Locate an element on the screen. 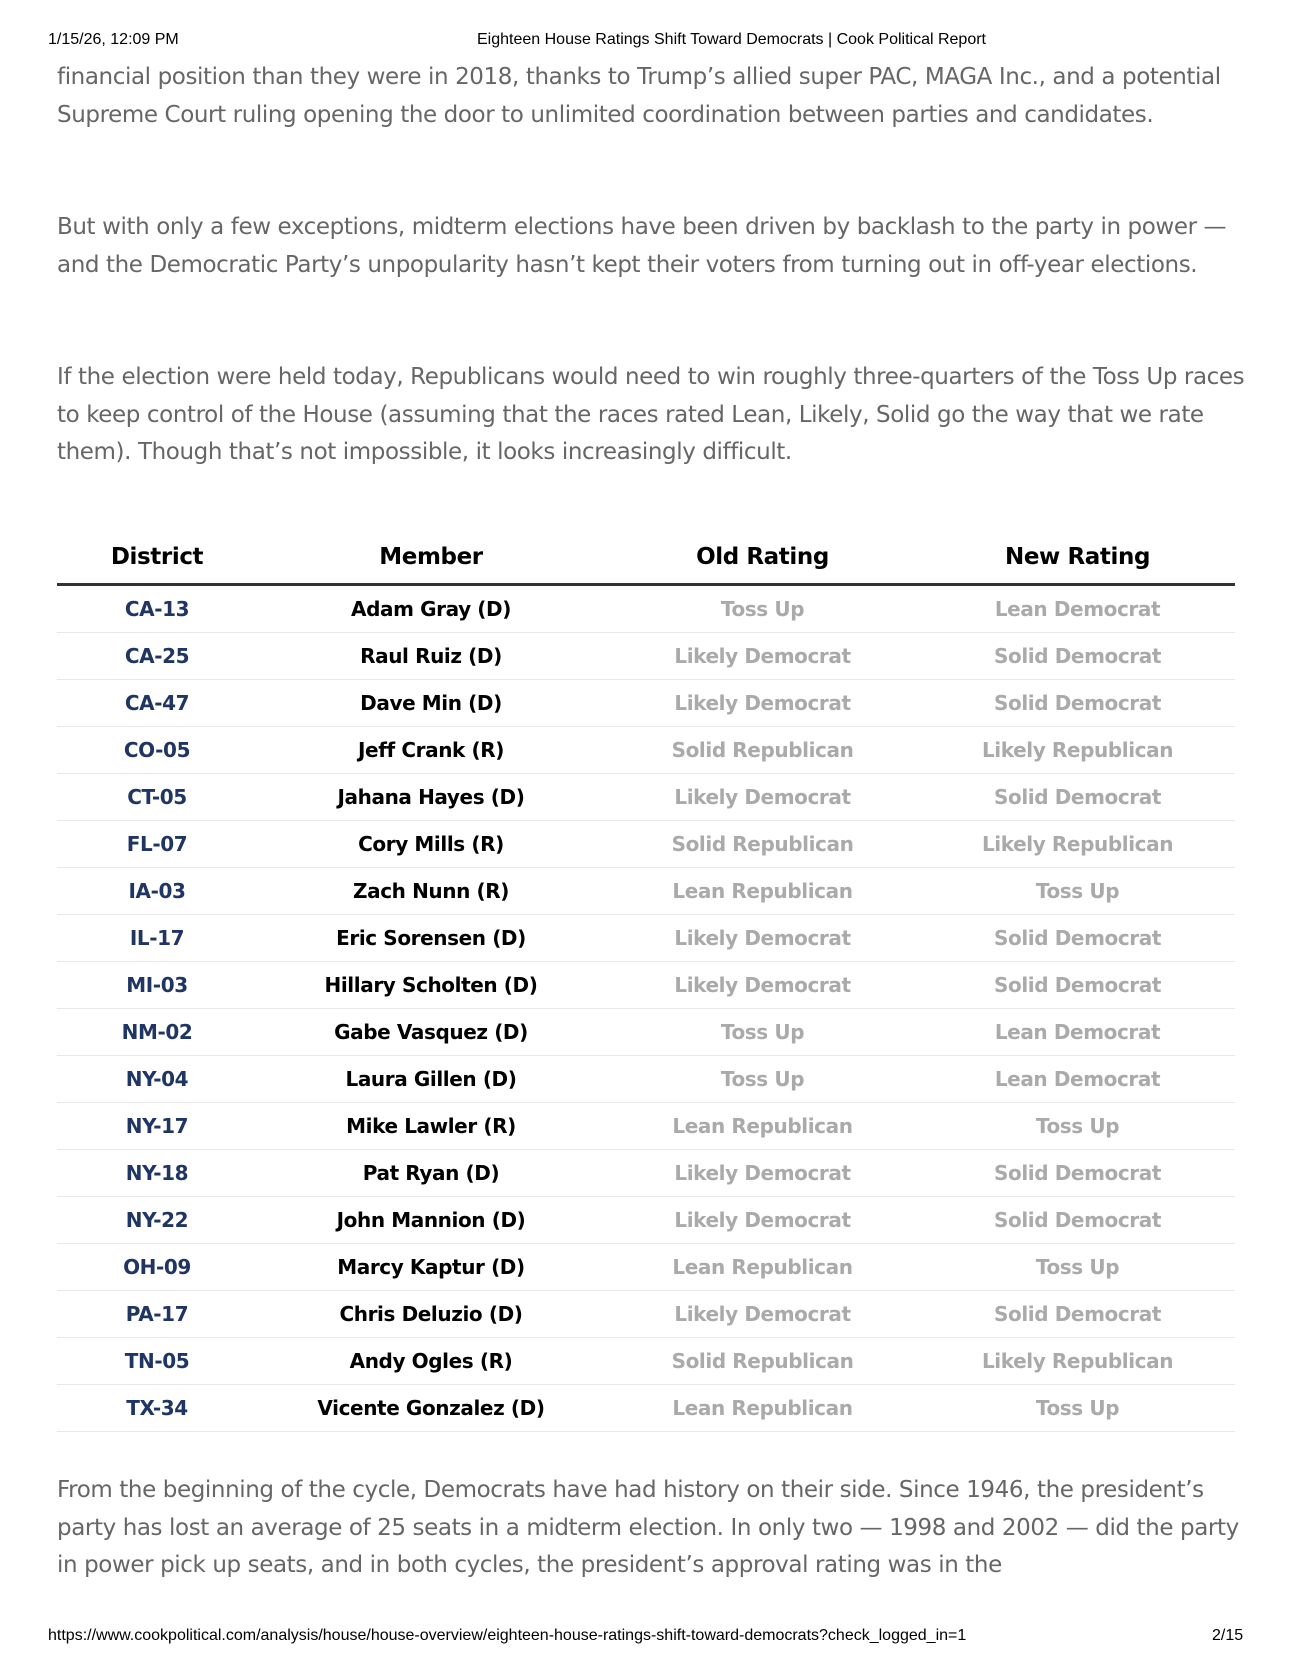  member-name: Laura Gillen (D) is located at coordinates (431, 1079).